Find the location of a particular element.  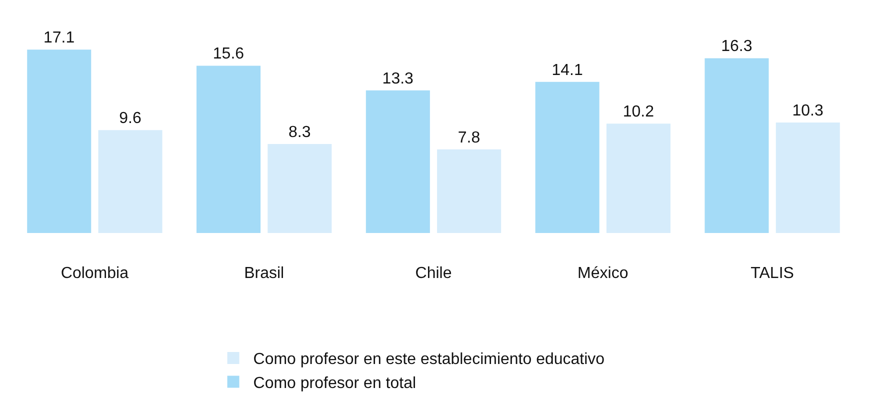

data-label: 13.3 is located at coordinates (398, 79).